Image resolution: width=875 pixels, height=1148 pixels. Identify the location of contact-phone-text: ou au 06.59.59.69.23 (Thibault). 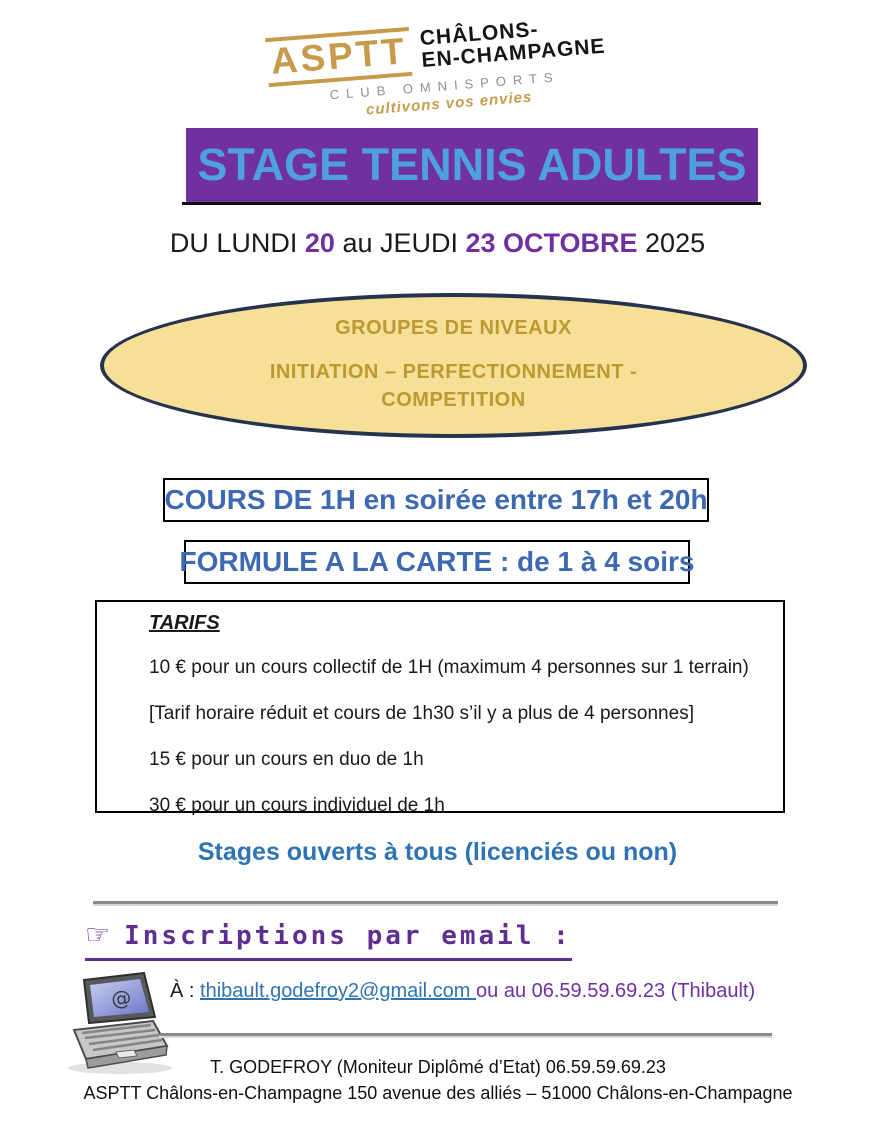
(616, 991).